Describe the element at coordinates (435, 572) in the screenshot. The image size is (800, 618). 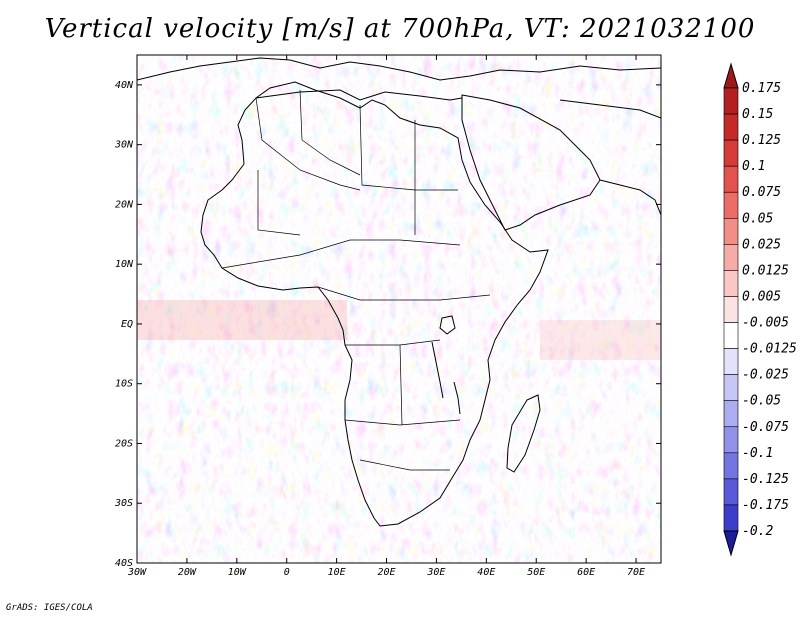
I see `lon-tick-label: 30E` at that location.